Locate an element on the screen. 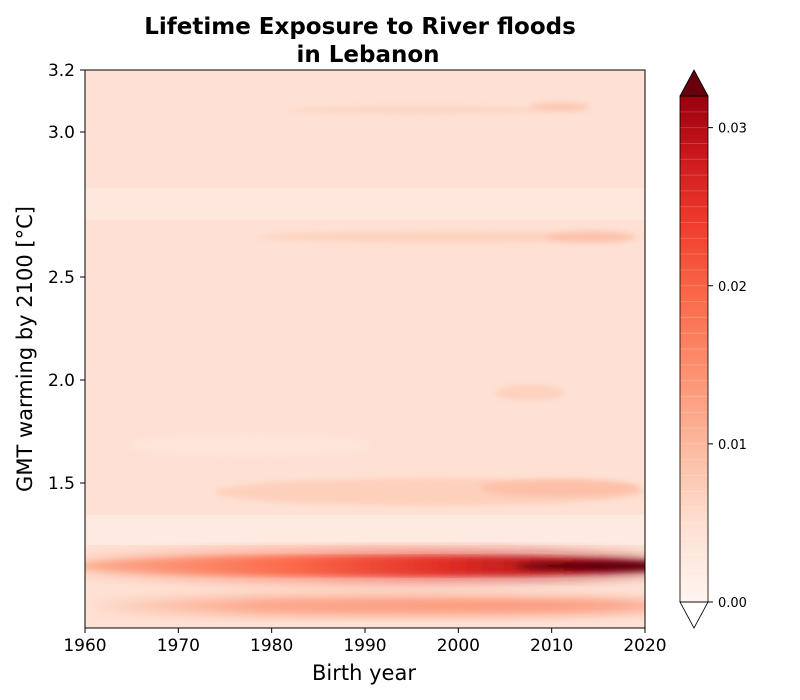  colorbar-extend-bottom is located at coordinates (694, 615).